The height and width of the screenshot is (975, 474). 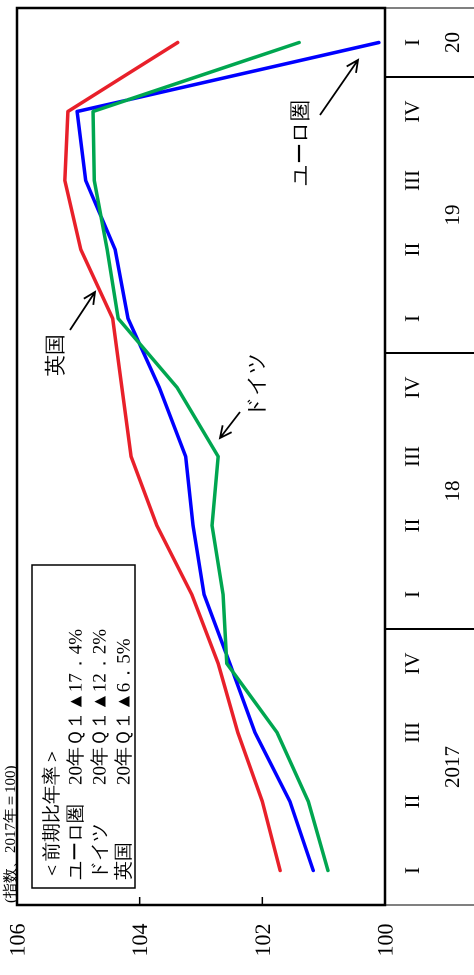 What do you see at coordinates (76, 754) in the screenshot?
I see `annotation: ユーロ圏 20年Ｑ１▲17．4%` at bounding box center [76, 754].